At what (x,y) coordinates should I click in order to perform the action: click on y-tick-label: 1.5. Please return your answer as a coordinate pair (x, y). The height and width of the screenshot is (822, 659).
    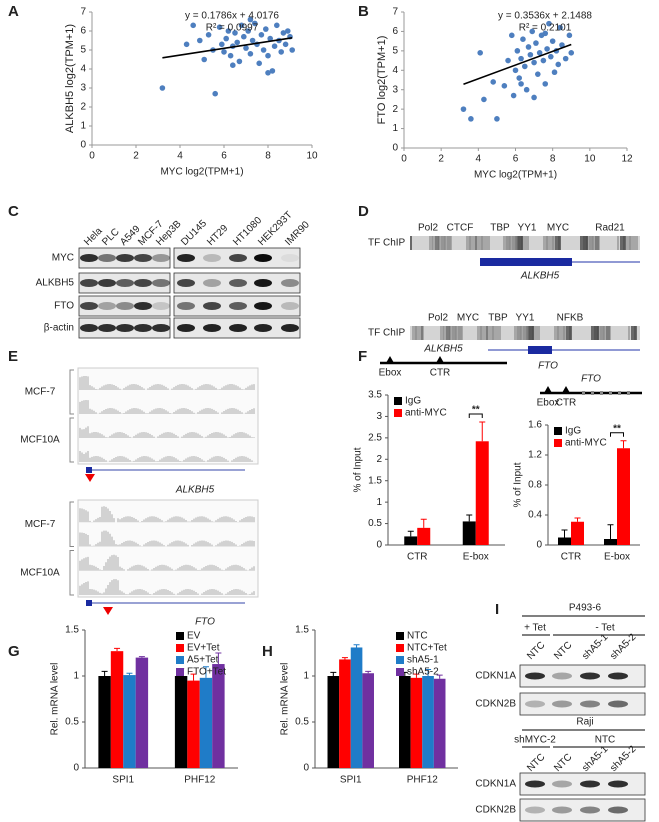
    Looking at the image, I should click on (302, 630).